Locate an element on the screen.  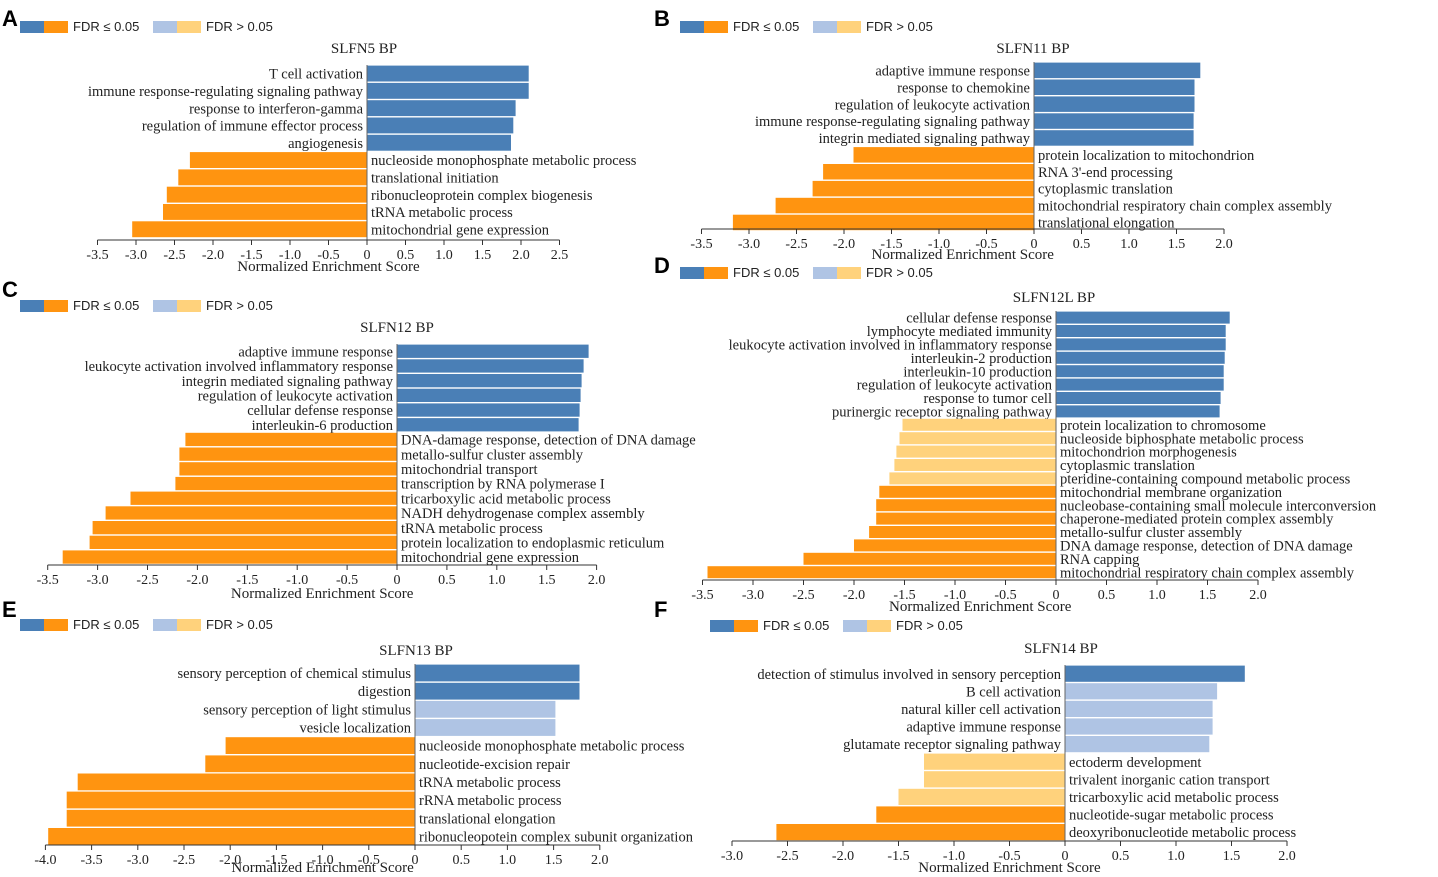
bar-label: cytoplasmic translation is located at coordinates (1128, 466).